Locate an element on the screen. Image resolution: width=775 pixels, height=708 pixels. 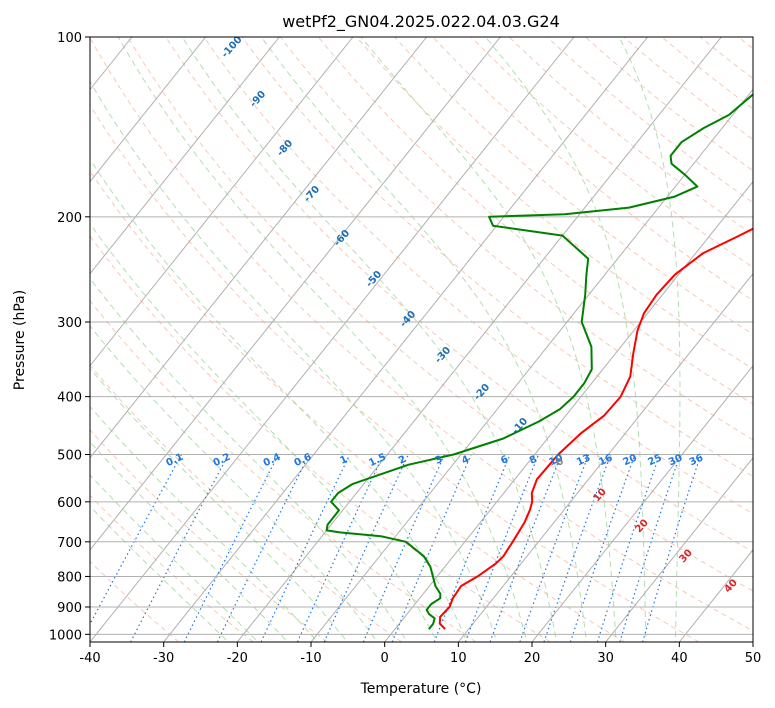
mixing-ratio-label: 6 is located at coordinates (504, 460).